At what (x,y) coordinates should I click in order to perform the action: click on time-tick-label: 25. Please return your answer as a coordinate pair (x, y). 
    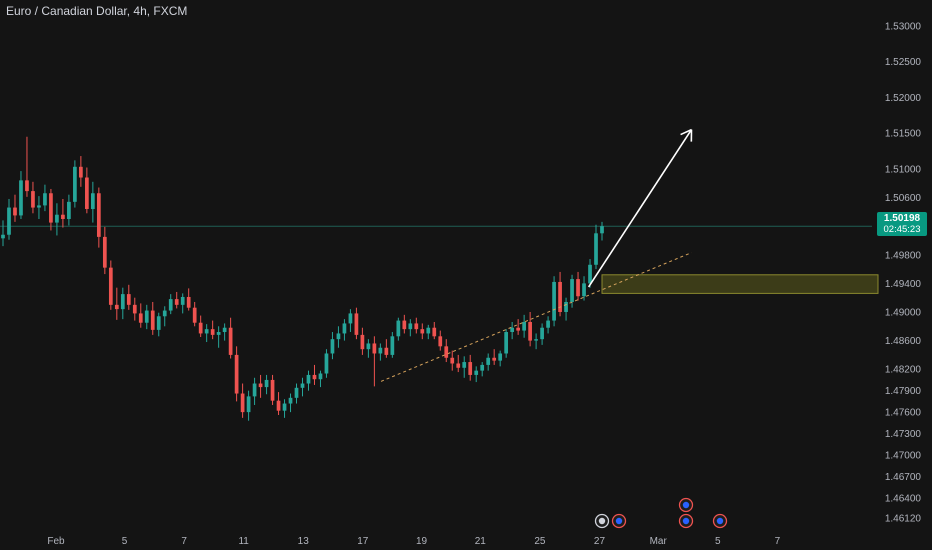
    Looking at the image, I should click on (540, 541).